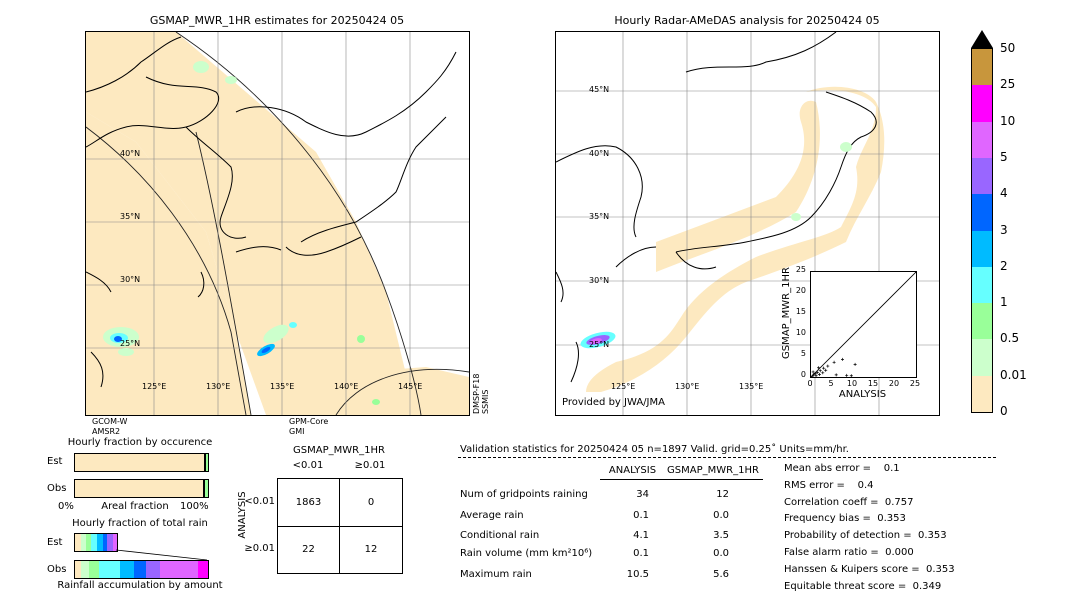  I want to click on colorbar-label: 3, so click(1004, 229).